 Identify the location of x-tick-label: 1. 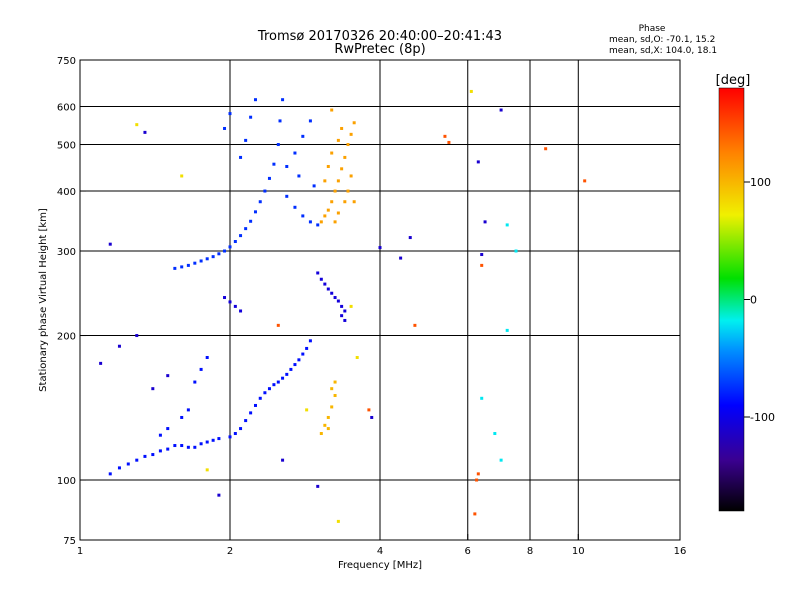
(80, 551).